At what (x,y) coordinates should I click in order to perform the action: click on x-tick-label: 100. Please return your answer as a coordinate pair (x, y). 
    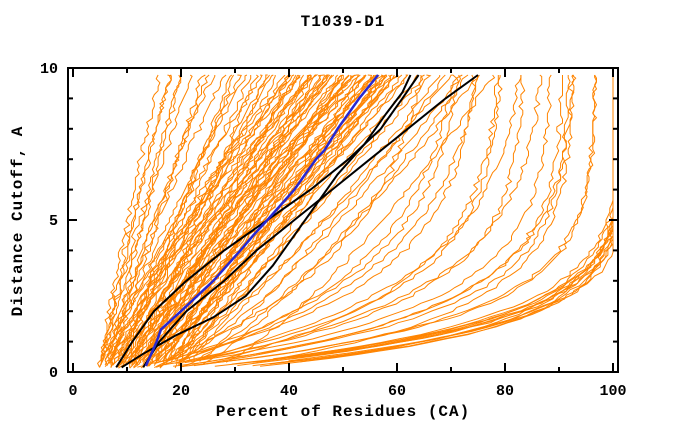
    Looking at the image, I should click on (612, 391).